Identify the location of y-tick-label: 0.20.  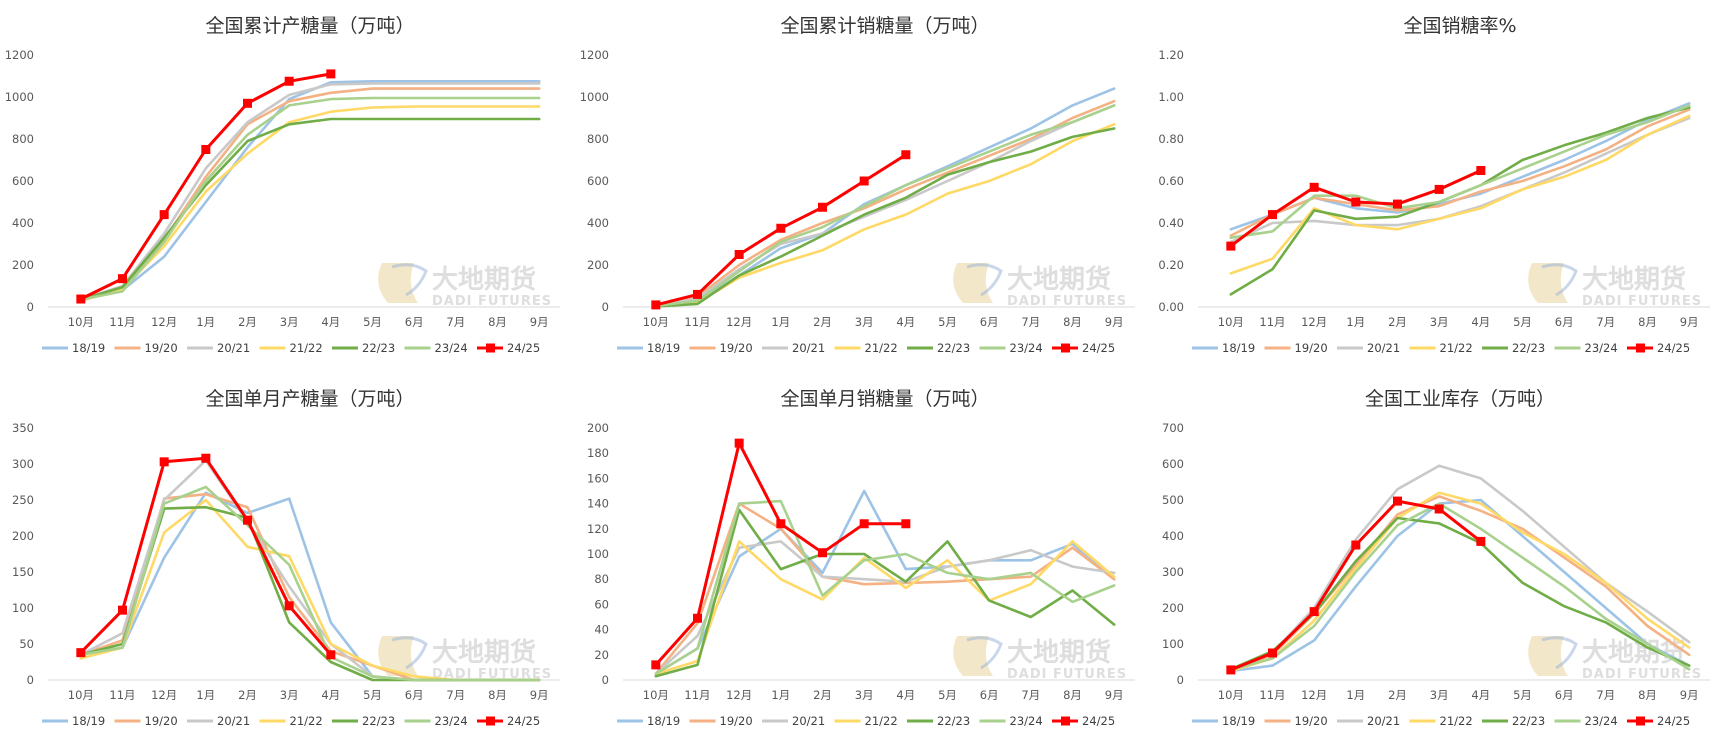
(1171, 265).